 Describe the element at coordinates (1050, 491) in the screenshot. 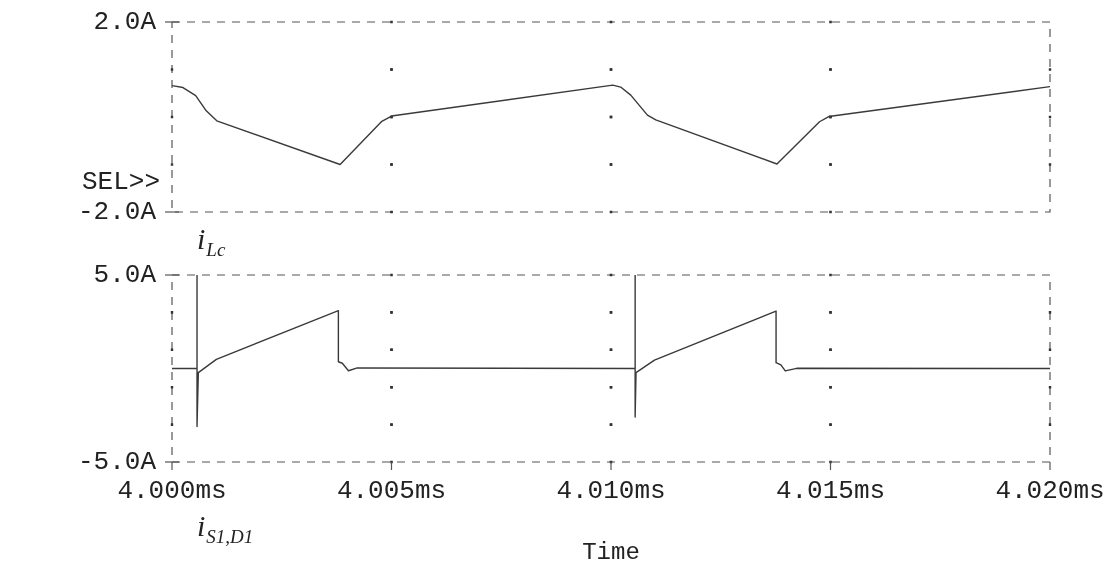

I see `x-tick-label: 4.020ms` at that location.